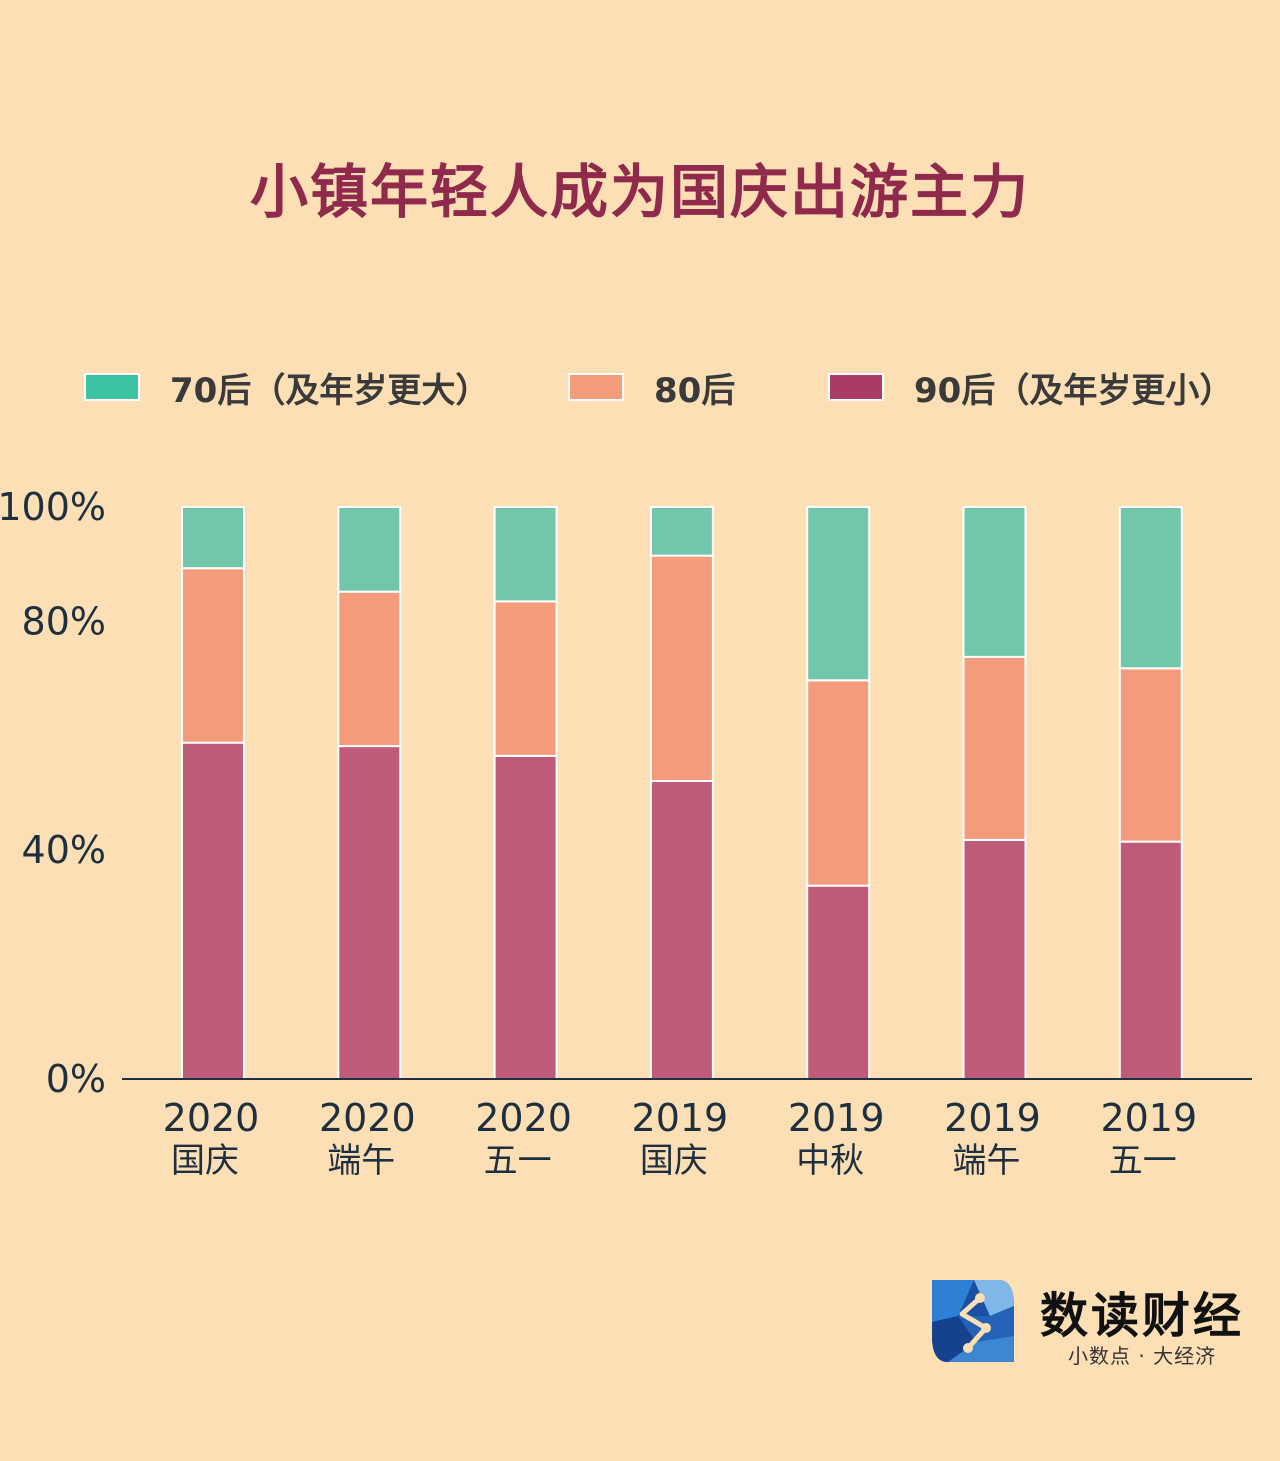 Image resolution: width=1280 pixels, height=1461 pixels. I want to click on y-tick-label: 0%, so click(76, 1079).